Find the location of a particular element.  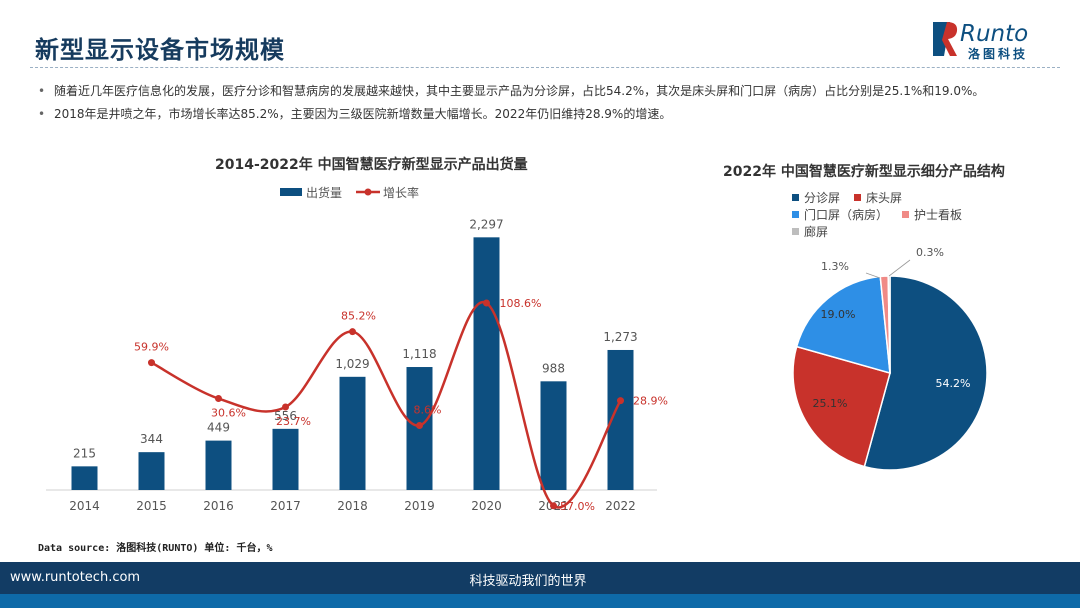

pie-legend-item: 廊屏 is located at coordinates (810, 232).